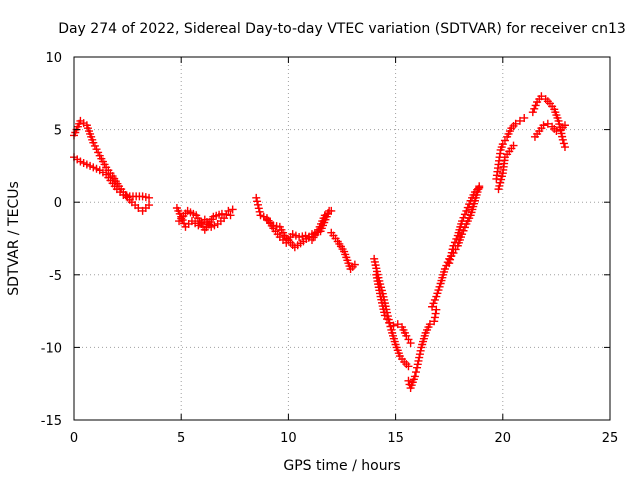 The height and width of the screenshot is (480, 640). Describe the element at coordinates (341, 466) in the screenshot. I see `x-axis-title: GPS time / hours` at that location.